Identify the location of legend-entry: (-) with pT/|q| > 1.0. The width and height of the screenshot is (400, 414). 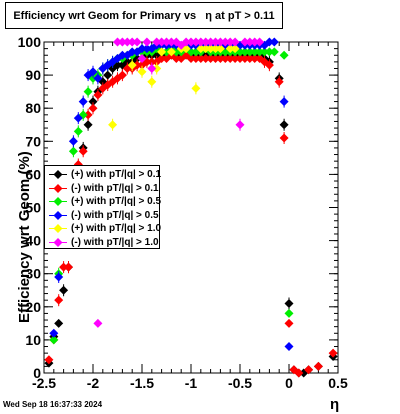
(102, 242).